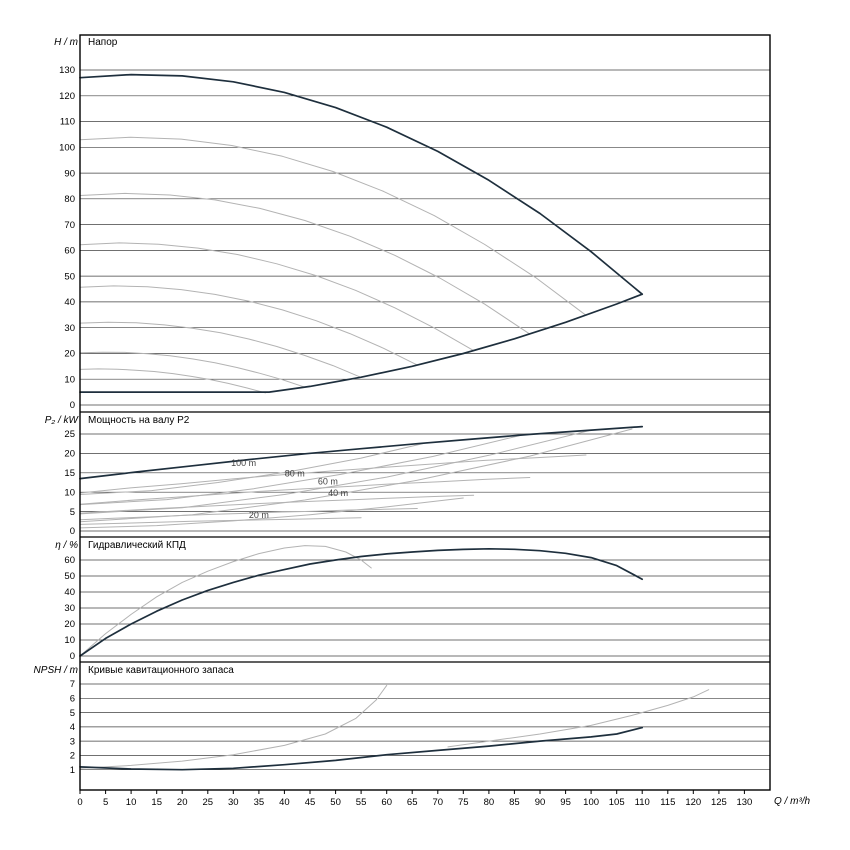 The image size is (850, 850). I want to click on x-tick-label: 125, so click(719, 802).